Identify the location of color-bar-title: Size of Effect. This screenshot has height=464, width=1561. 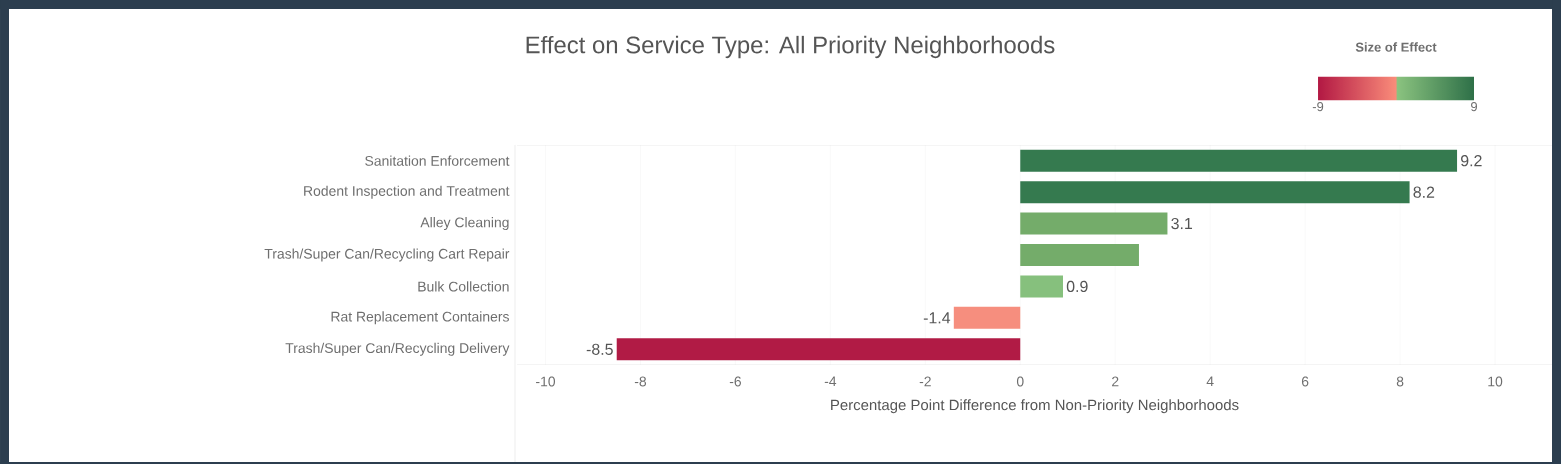
(1396, 47).